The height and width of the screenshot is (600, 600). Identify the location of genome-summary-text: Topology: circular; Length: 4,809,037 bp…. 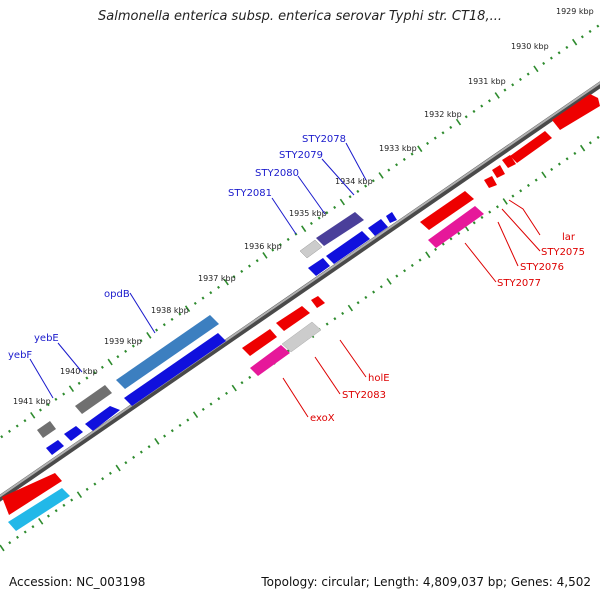
(426, 582).